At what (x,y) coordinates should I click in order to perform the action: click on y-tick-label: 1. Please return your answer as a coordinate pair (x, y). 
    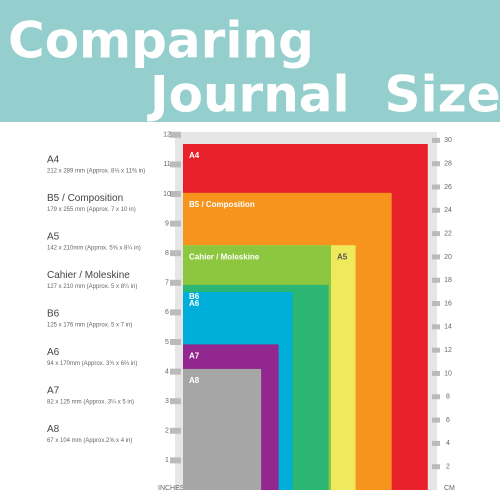
    Looking at the image, I should click on (167, 460).